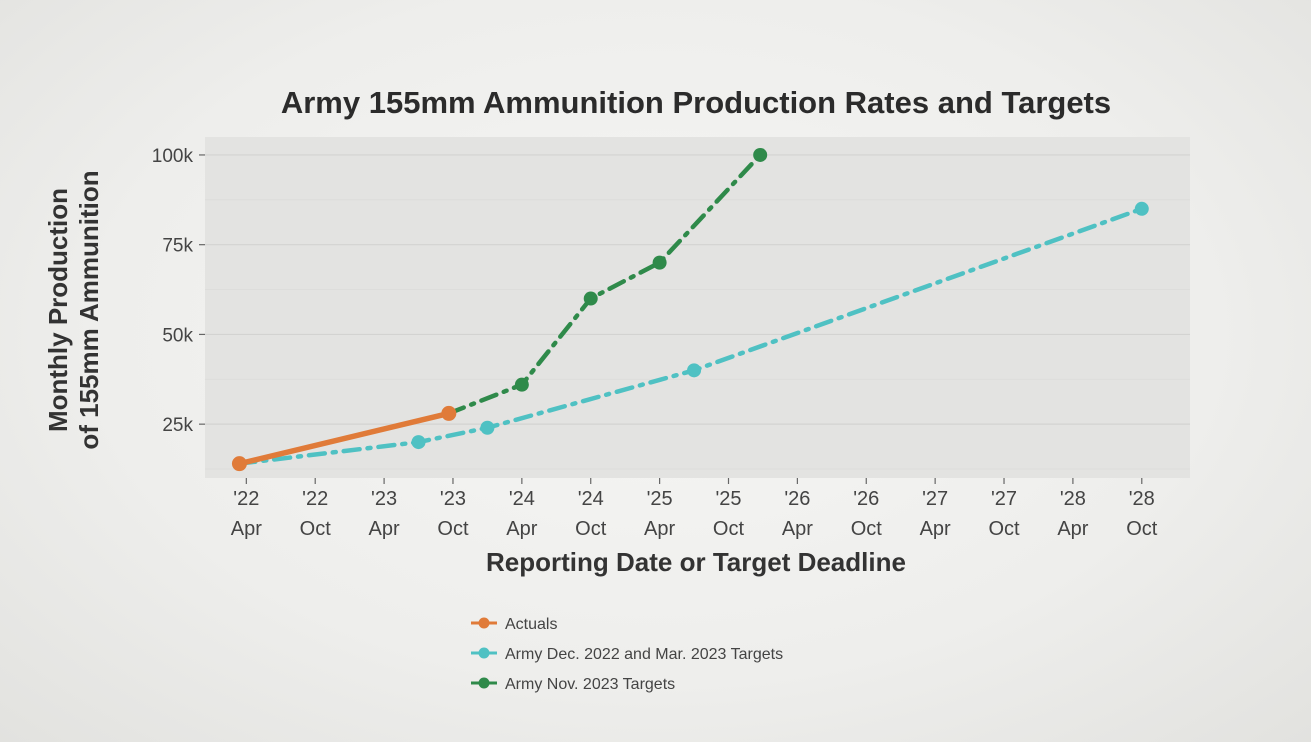  What do you see at coordinates (531, 624) in the screenshot?
I see `legend-label: Actuals` at bounding box center [531, 624].